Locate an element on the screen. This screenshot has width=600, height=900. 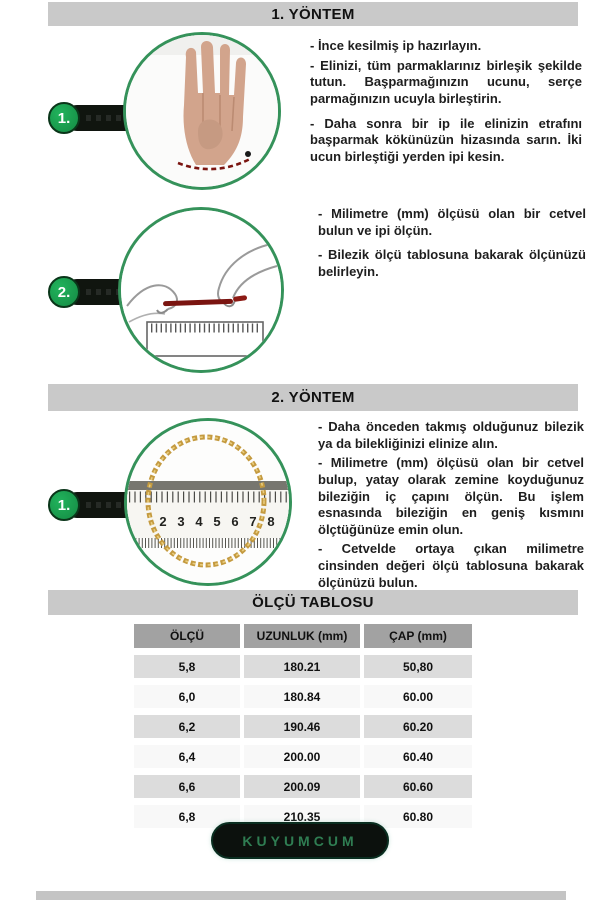
table-row: 6,0 180.84 60.00 is located at coordinates (303, 696).